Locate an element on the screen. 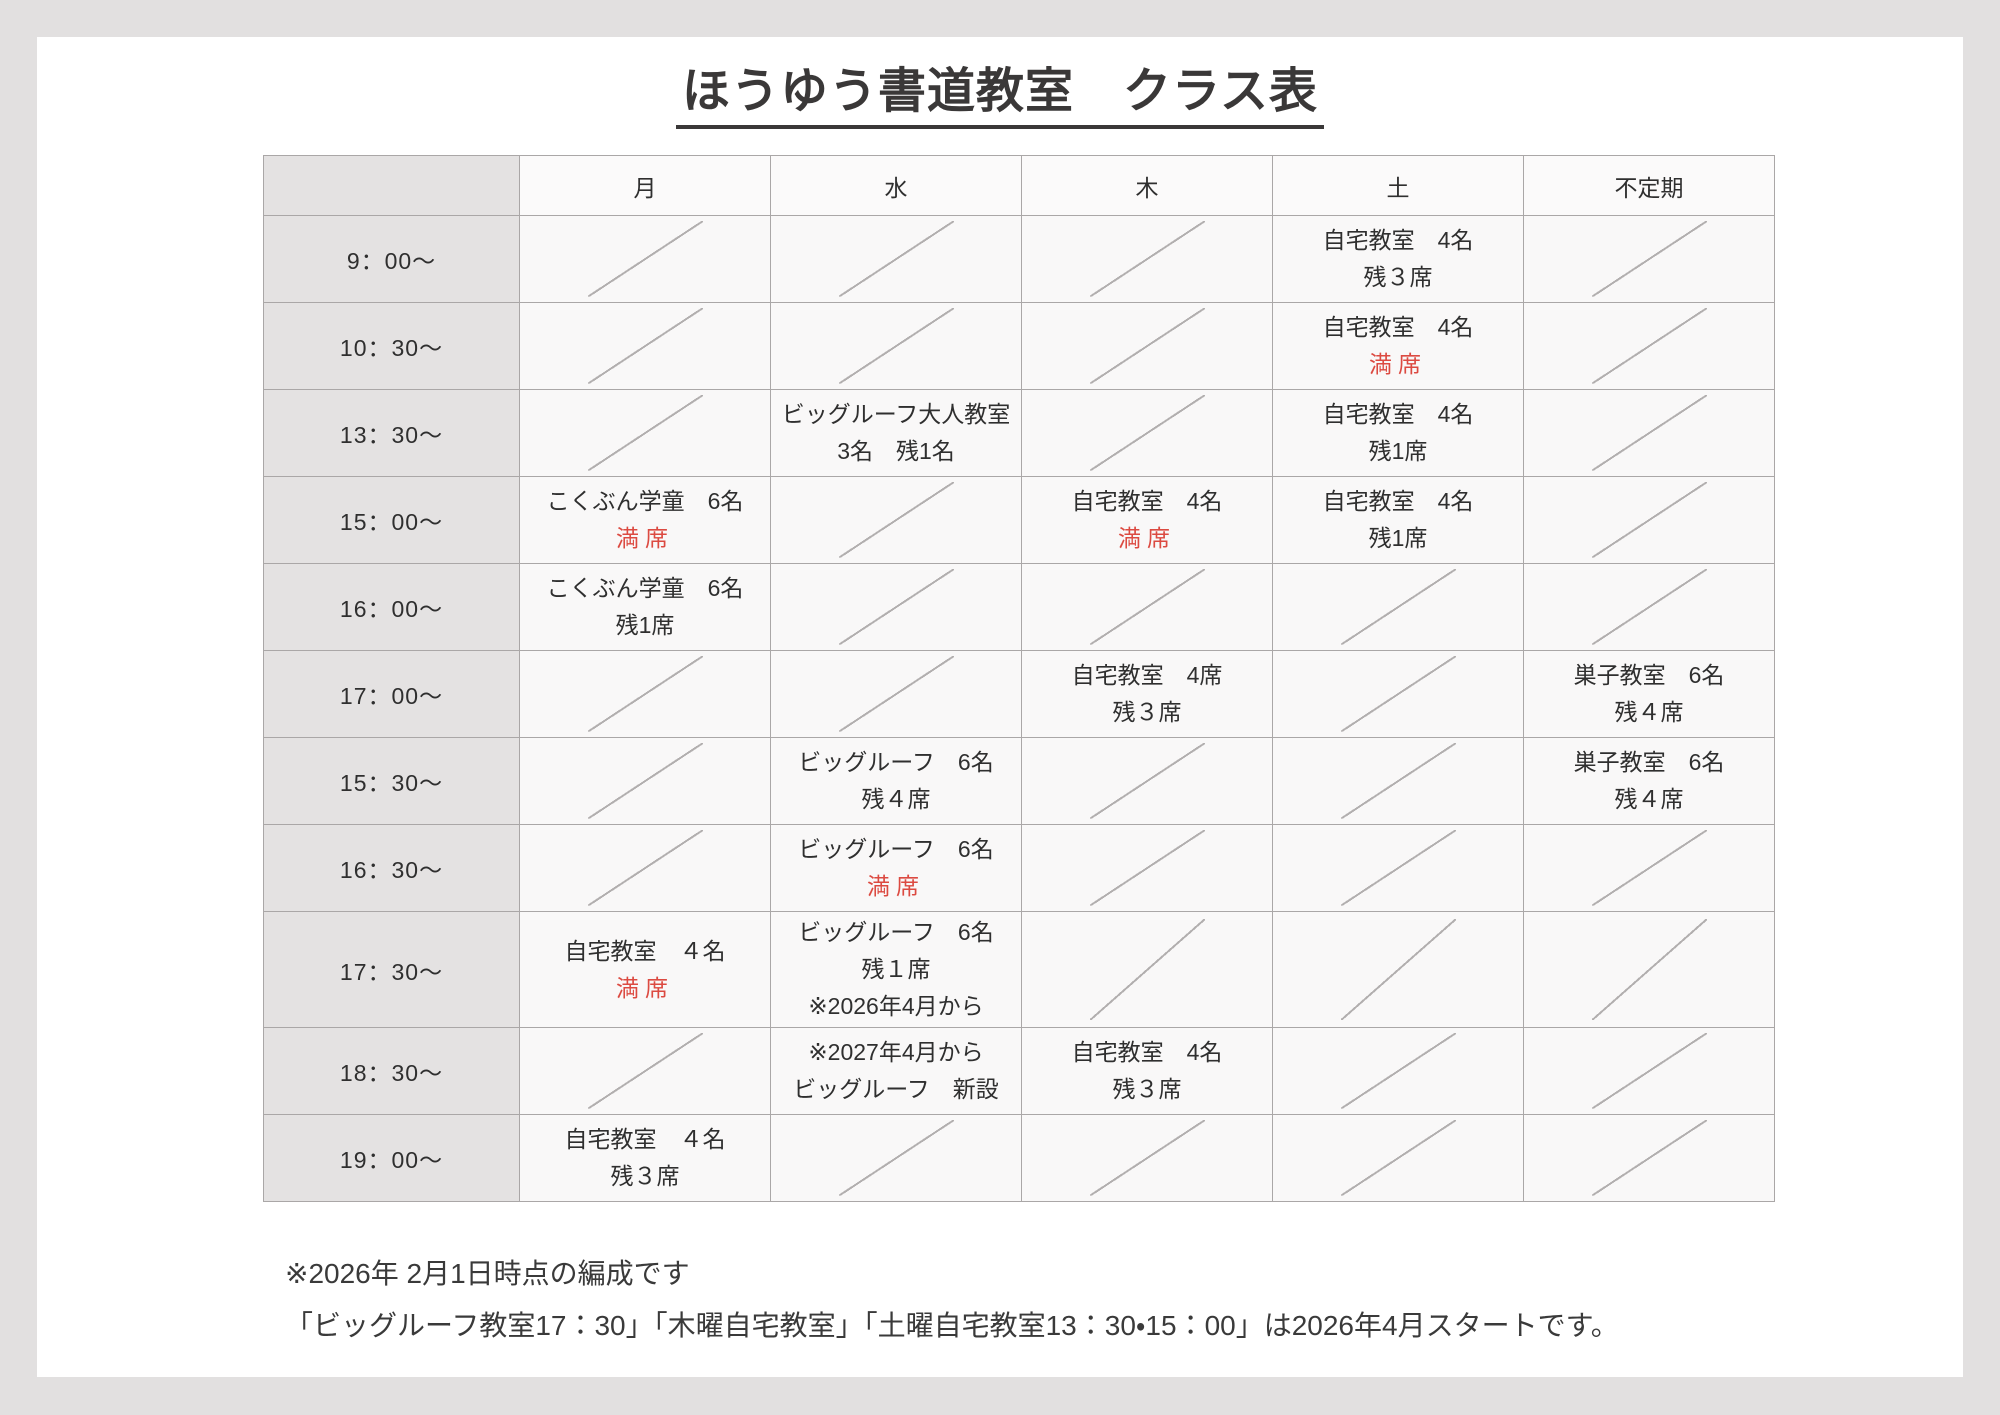 This screenshot has width=2000, height=1415. schedule-row-2: 13：30～ ビッグルーフ大人教室 3名 残1名 自宅教室 4名 残1席 is located at coordinates (1019, 433).